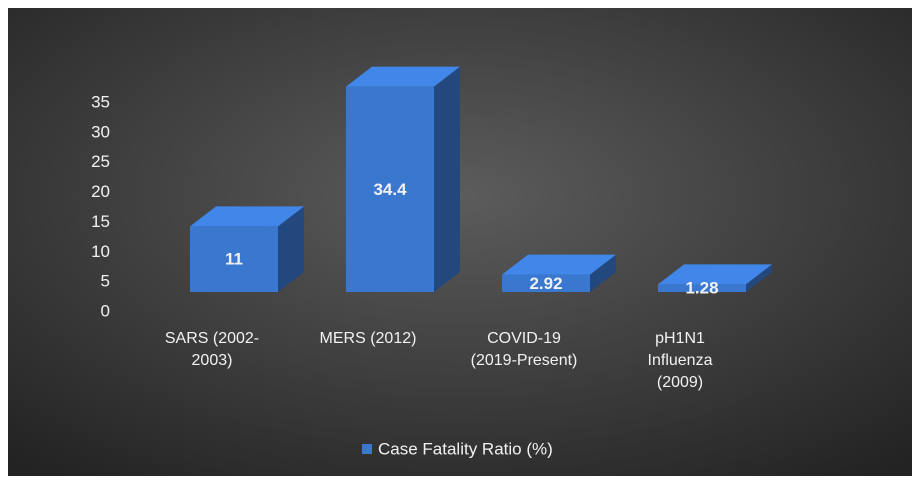 The width and height of the screenshot is (914, 483). Describe the element at coordinates (367, 449) in the screenshot. I see `legend-marker` at that location.